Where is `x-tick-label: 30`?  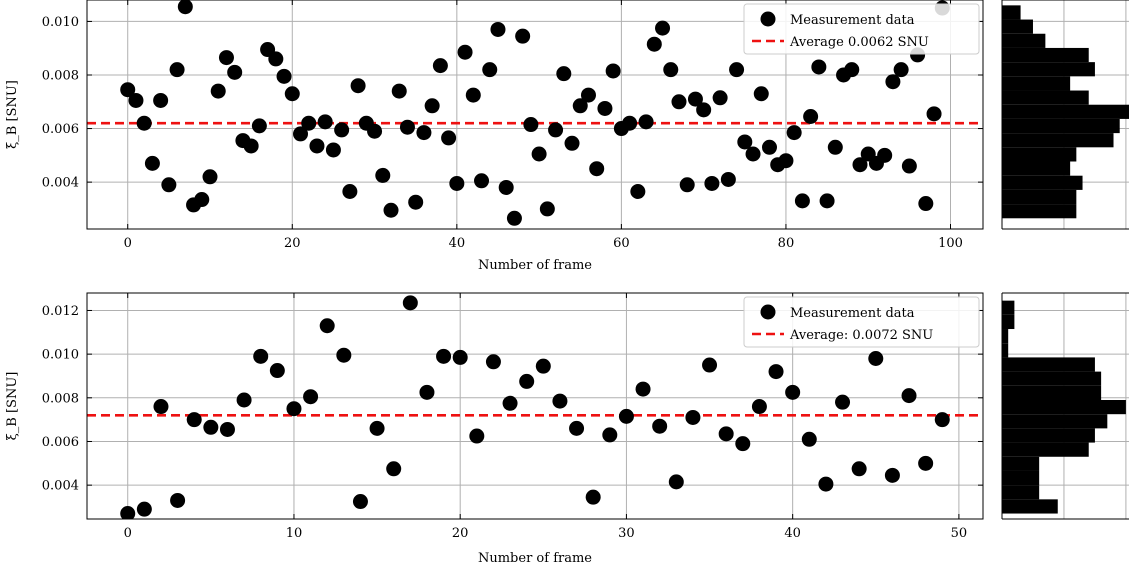 x-tick-label: 30 is located at coordinates (626, 533).